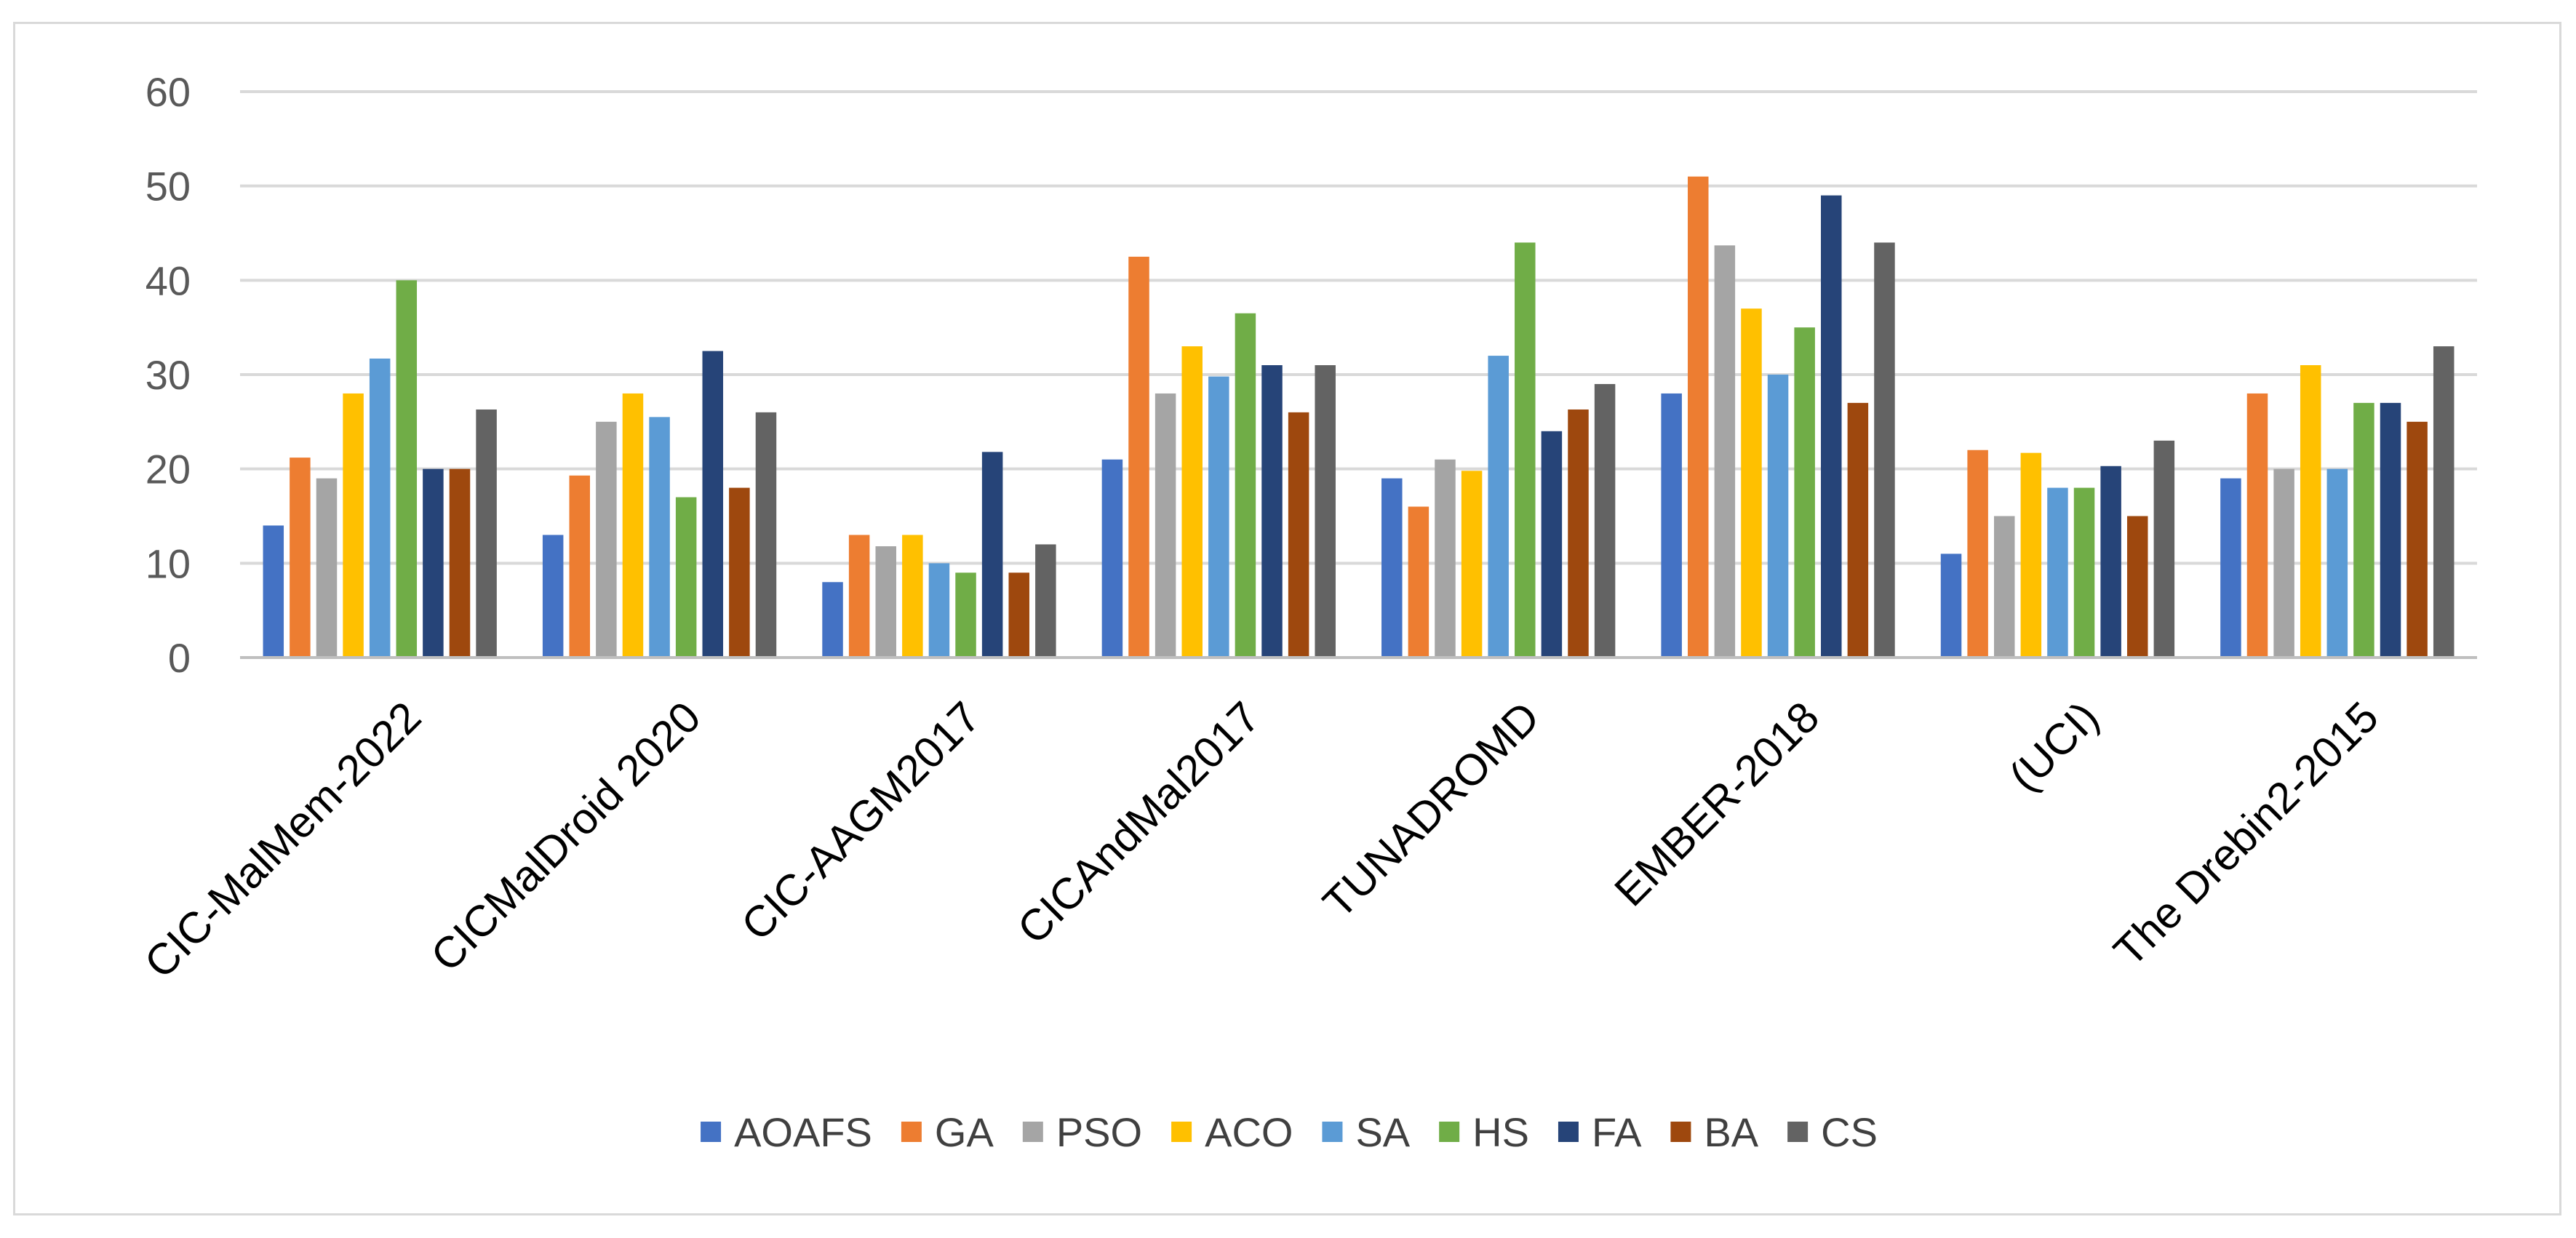 This screenshot has width=2576, height=1238. Describe the element at coordinates (1449, 1132) in the screenshot. I see `legend-swatch-hs` at that location.